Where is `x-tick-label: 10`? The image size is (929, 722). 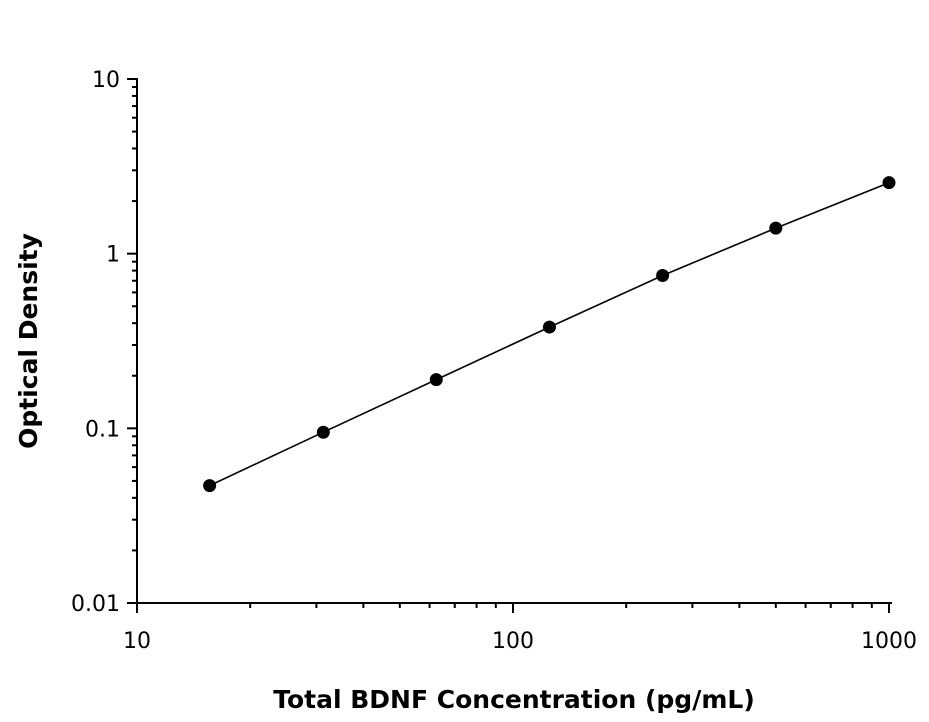
x-tick-label: 10 is located at coordinates (137, 641).